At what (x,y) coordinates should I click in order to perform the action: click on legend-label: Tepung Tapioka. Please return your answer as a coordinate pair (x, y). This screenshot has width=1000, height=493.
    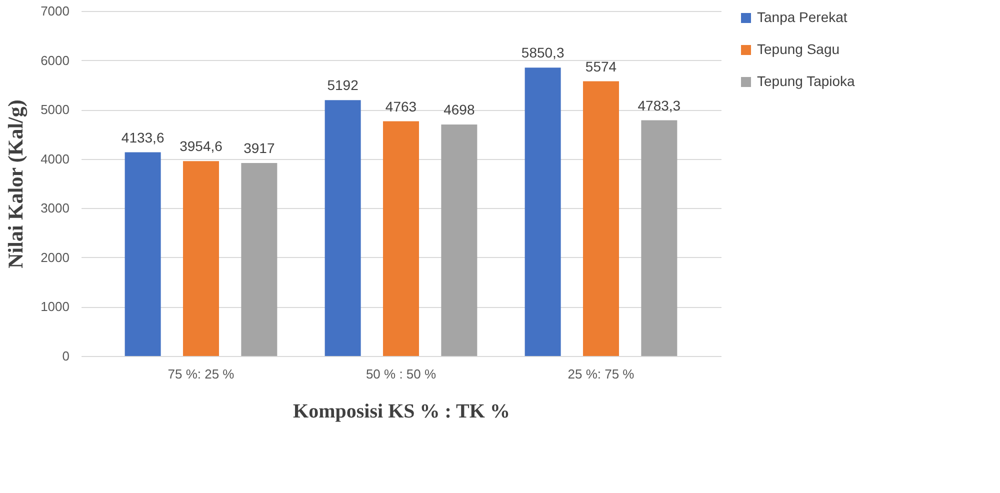
    Looking at the image, I should click on (806, 81).